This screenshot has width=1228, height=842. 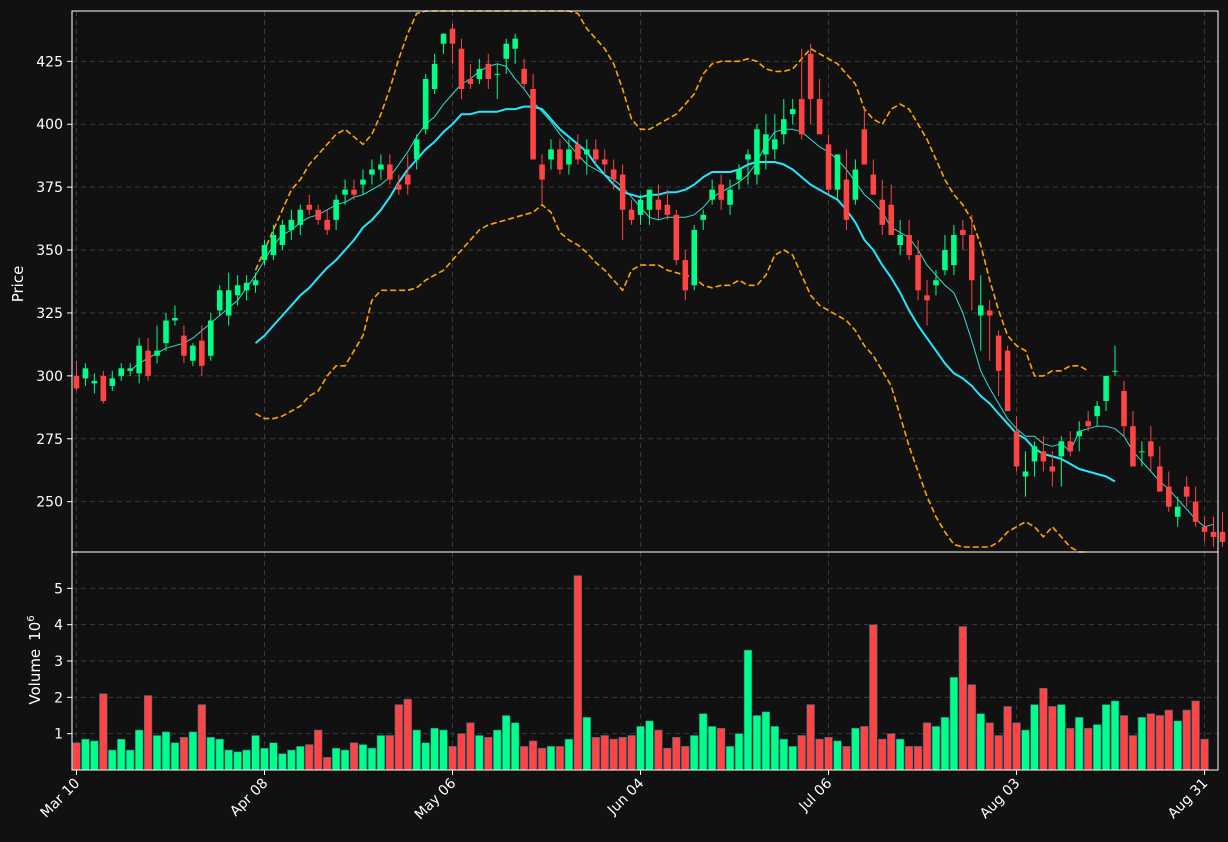 I want to click on volume-axis-exponent-power: 6, so click(x=31, y=618).